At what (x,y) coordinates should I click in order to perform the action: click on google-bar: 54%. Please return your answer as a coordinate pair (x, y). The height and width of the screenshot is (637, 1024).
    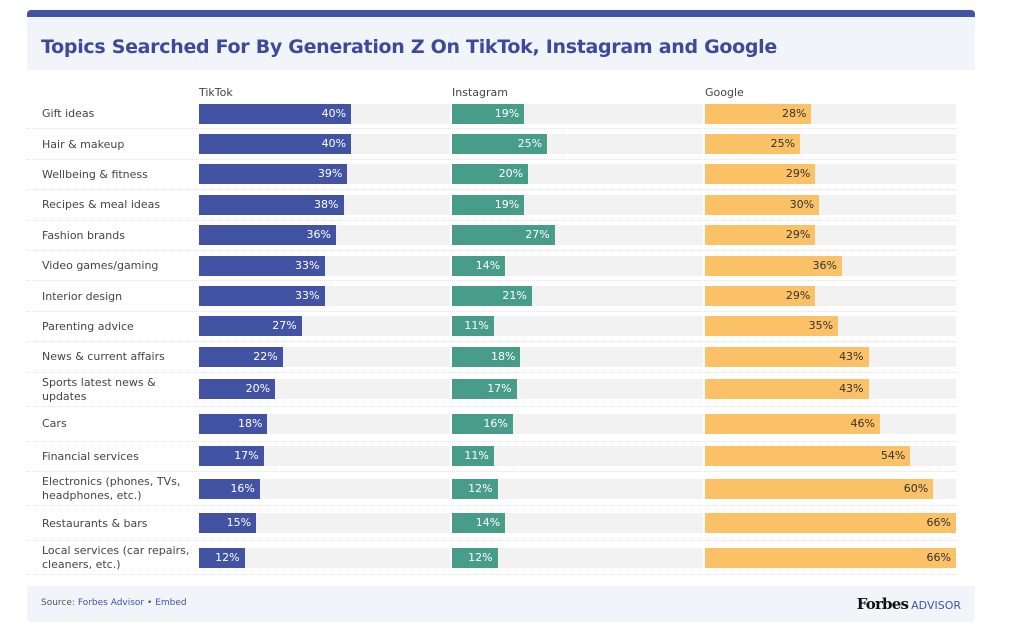
    Looking at the image, I should click on (808, 456).